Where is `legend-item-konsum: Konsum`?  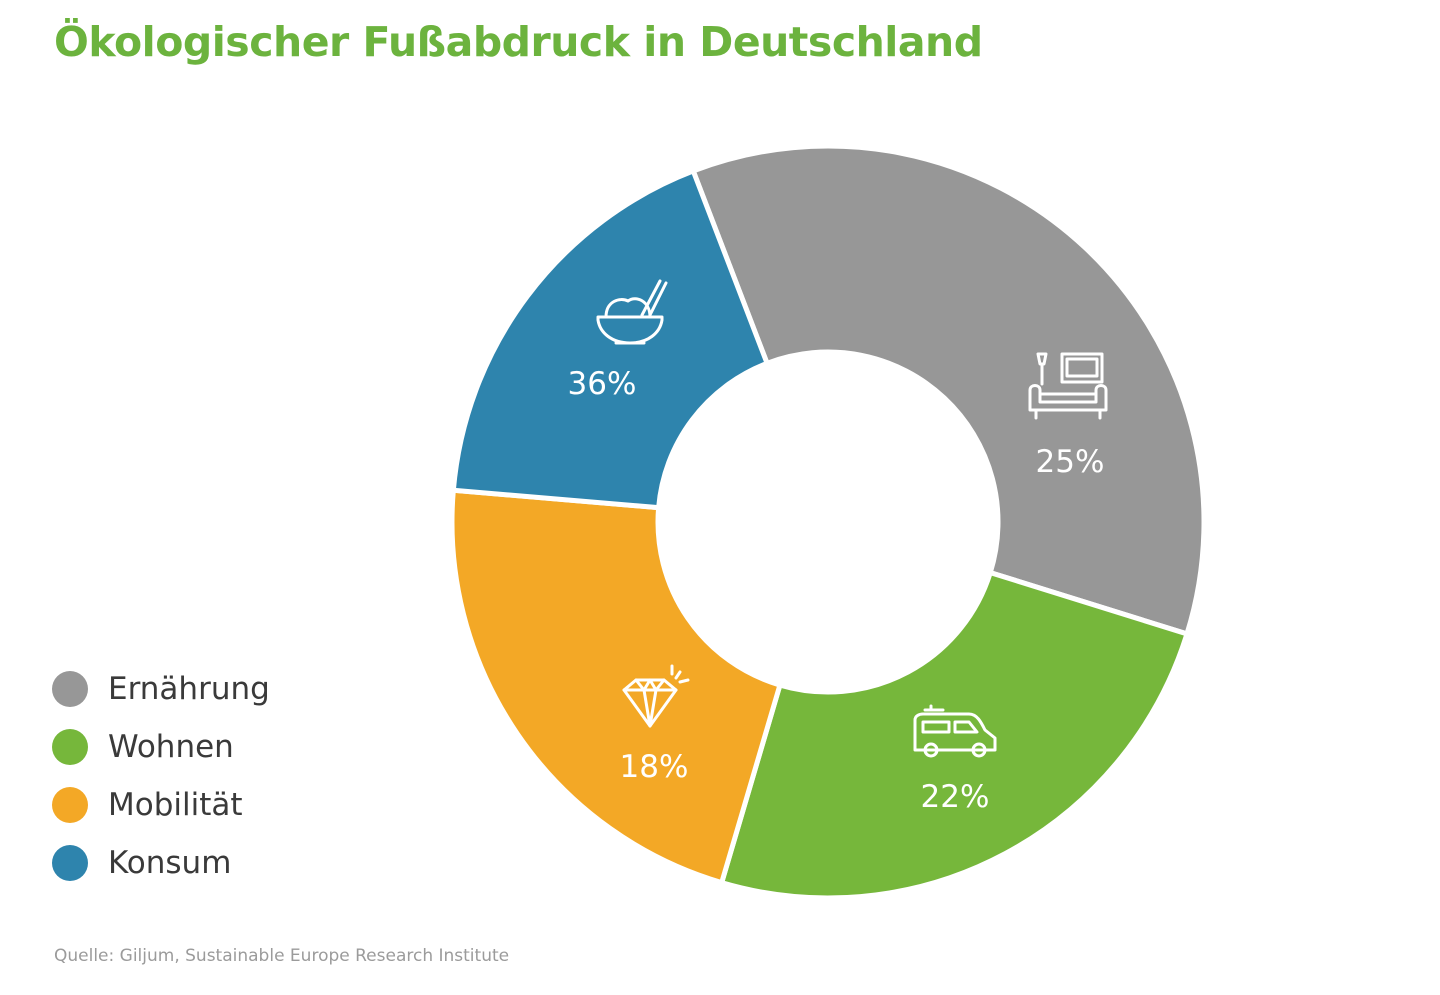
legend-item-konsum: Konsum is located at coordinates (161, 863).